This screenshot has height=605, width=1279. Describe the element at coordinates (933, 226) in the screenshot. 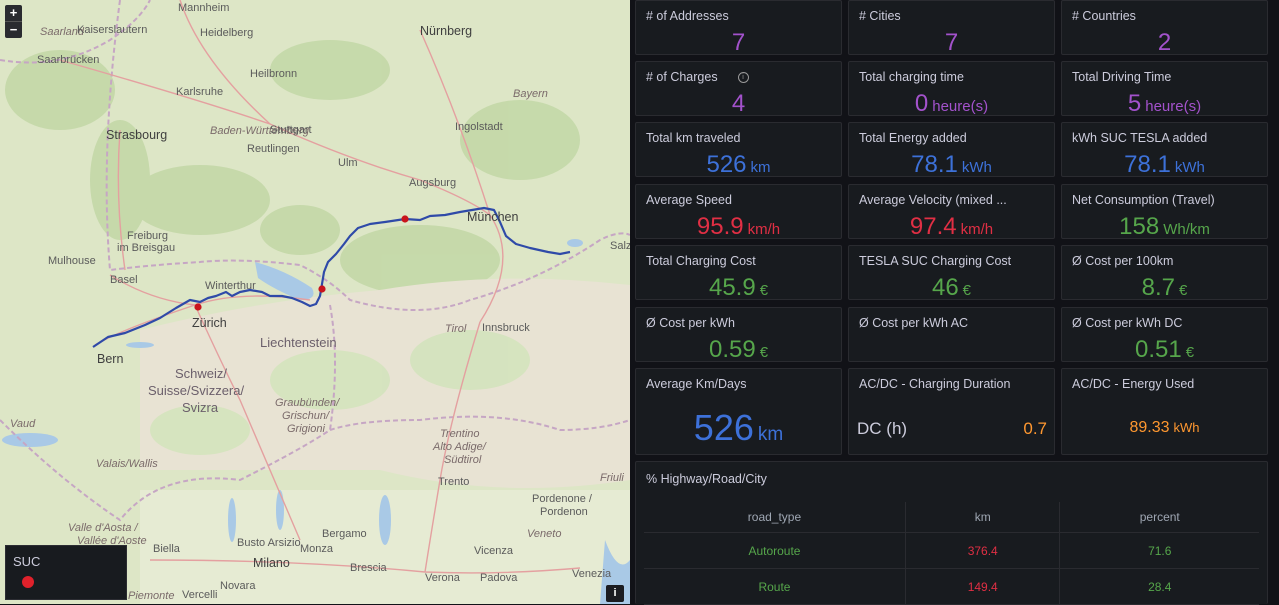

I see `panel-value: 97.4` at that location.